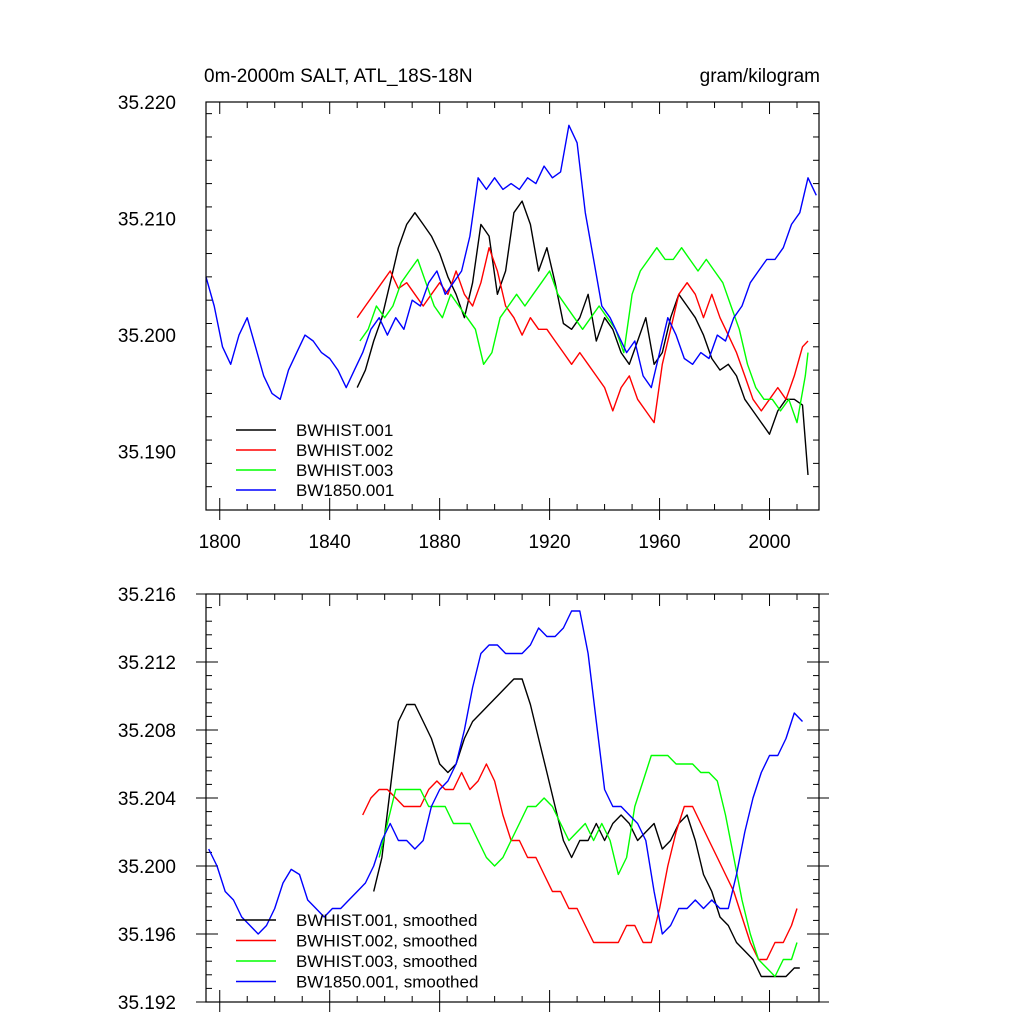 This screenshot has width=1024, height=1024. Describe the element at coordinates (147, 453) in the screenshot. I see `y-tick-label: 35.190` at that location.